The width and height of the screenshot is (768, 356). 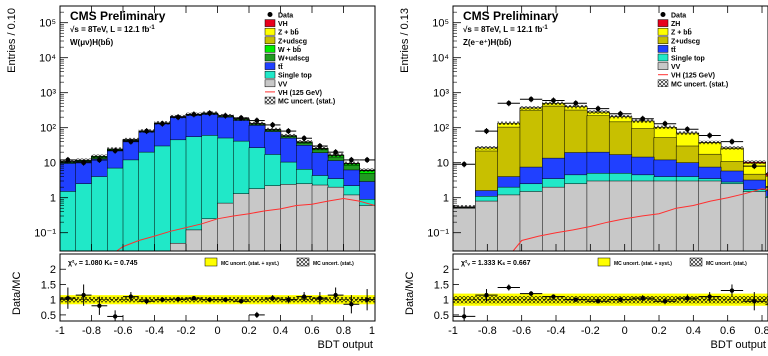 I want to click on x-tick-label-7: 0.4, so click(x=693, y=331).